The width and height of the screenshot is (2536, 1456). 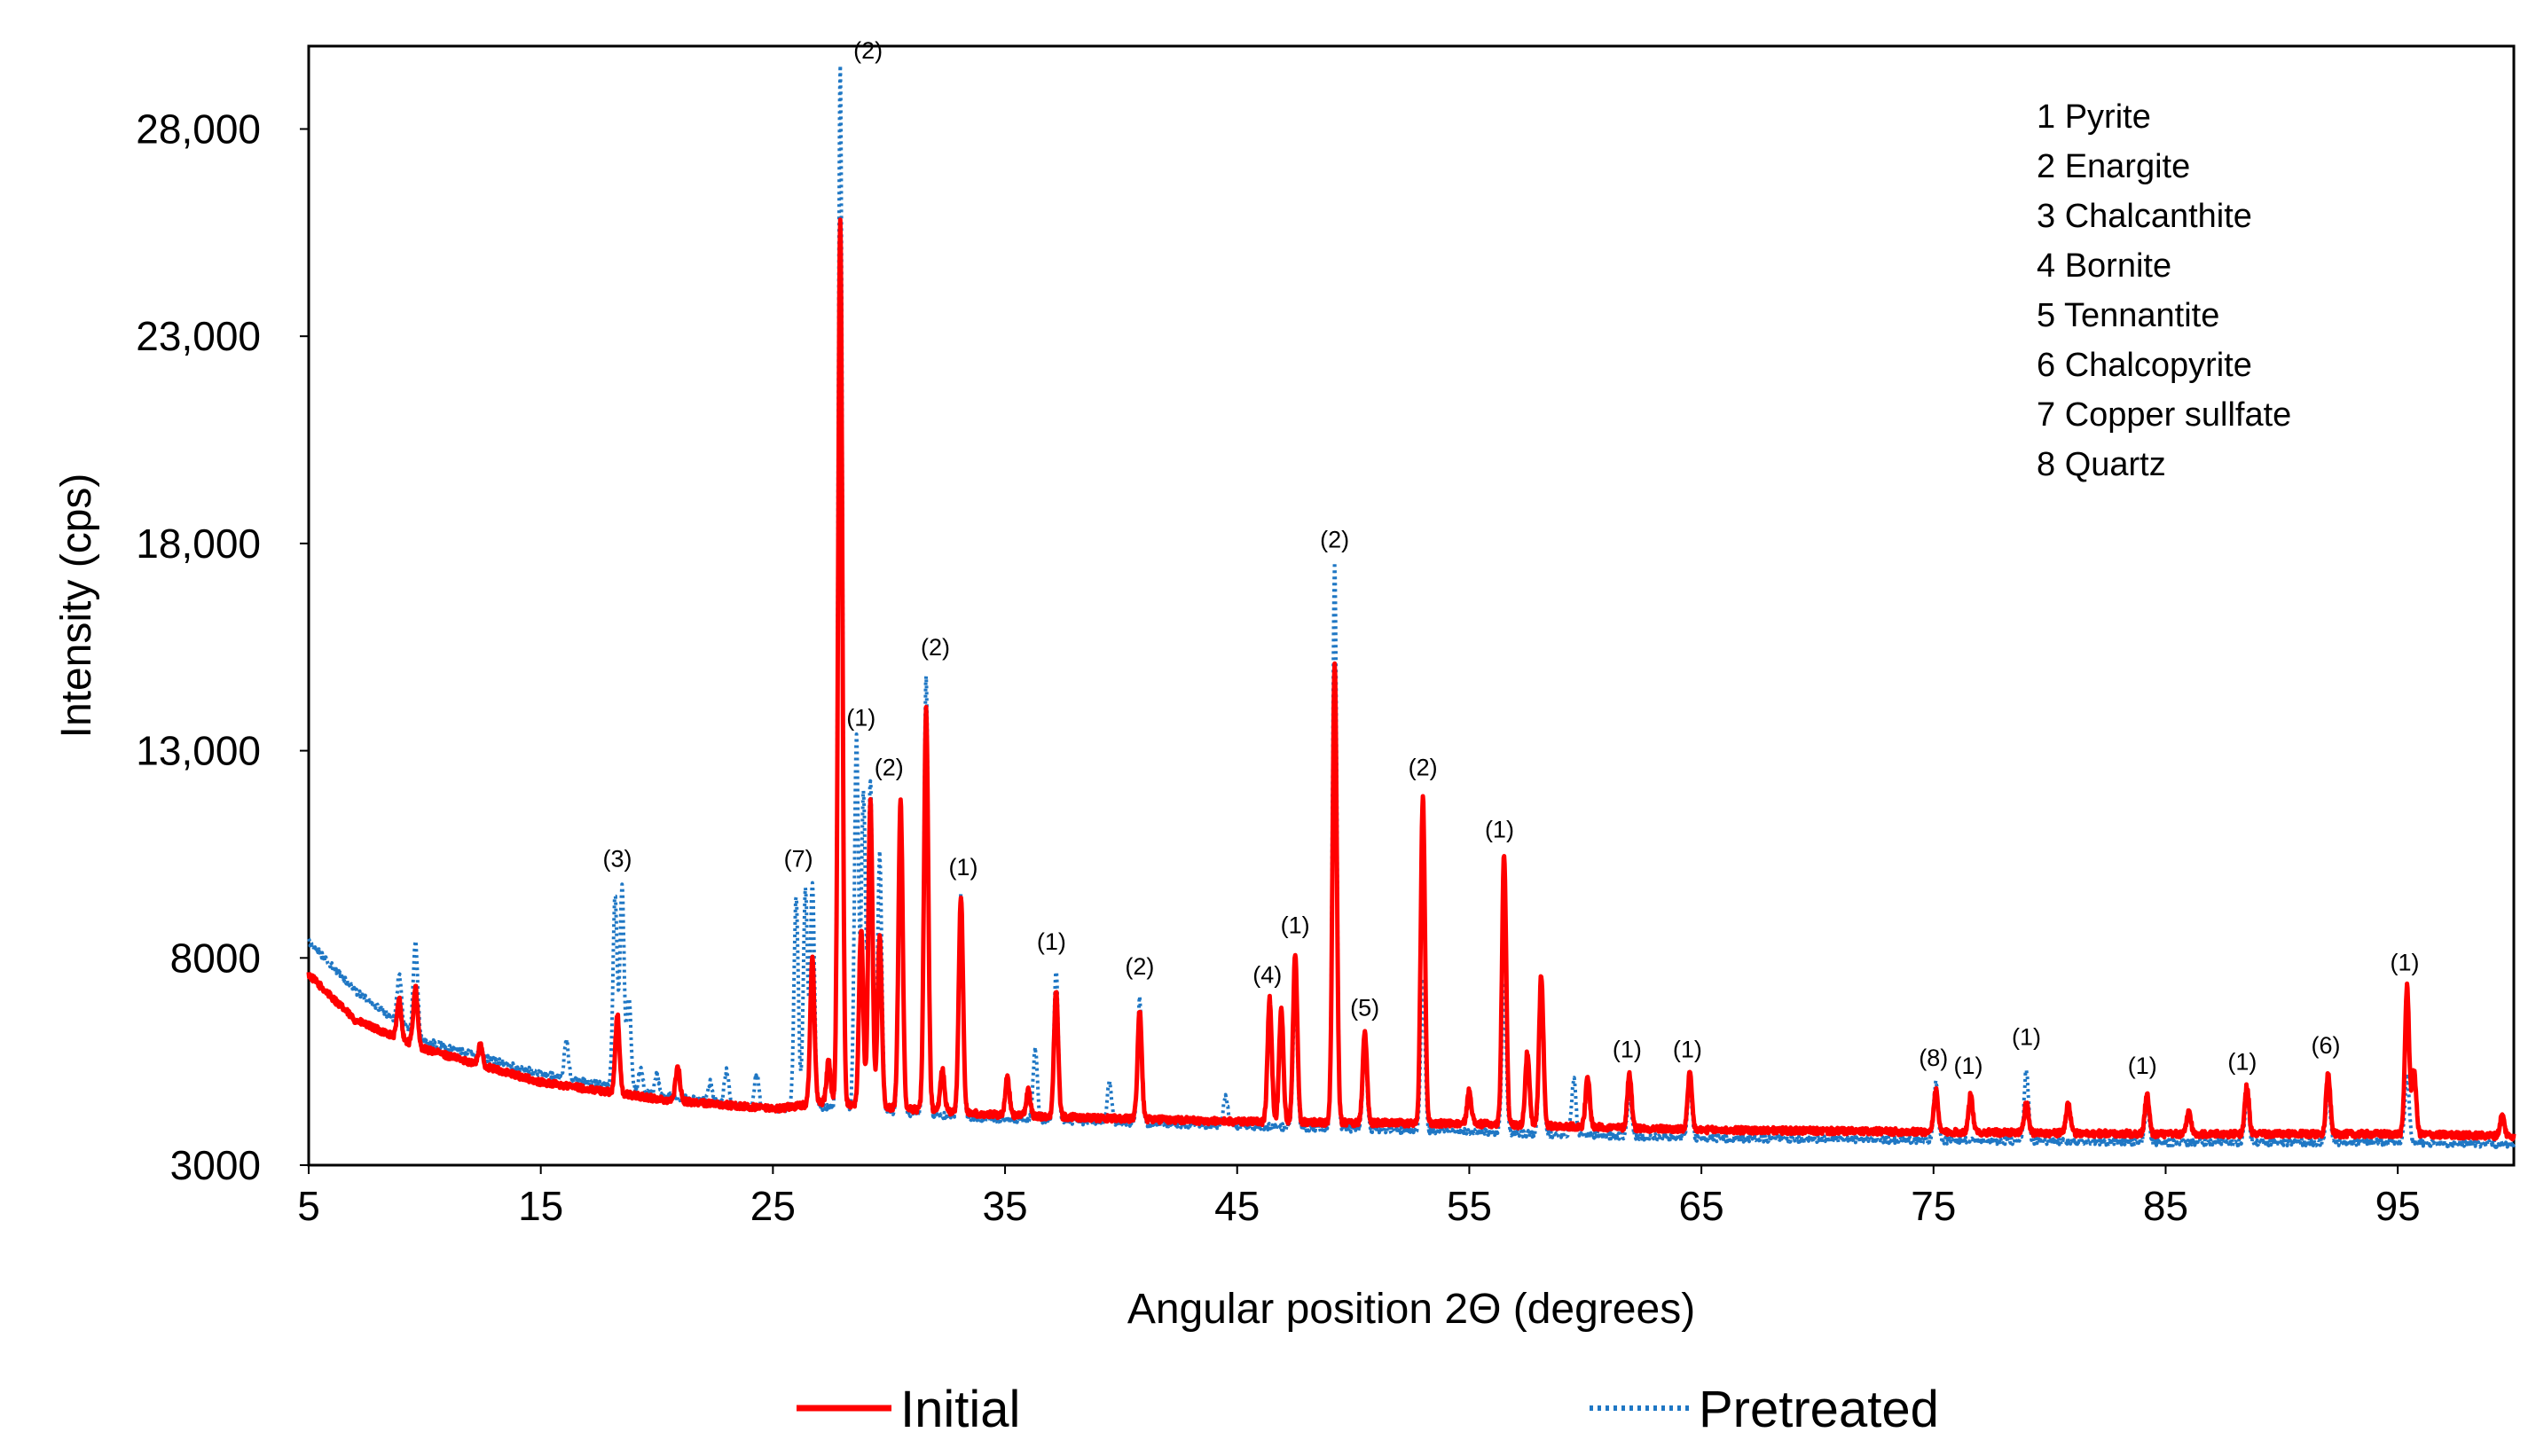 I want to click on x-tick-label: 25, so click(x=773, y=1206).